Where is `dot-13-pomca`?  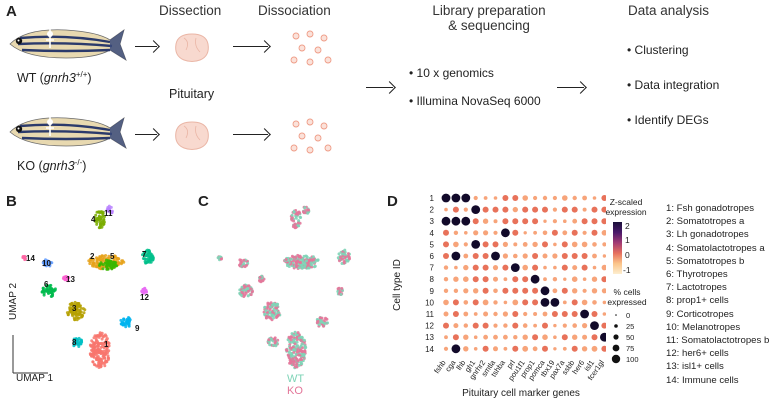
dot-13-pomca is located at coordinates (545, 337).